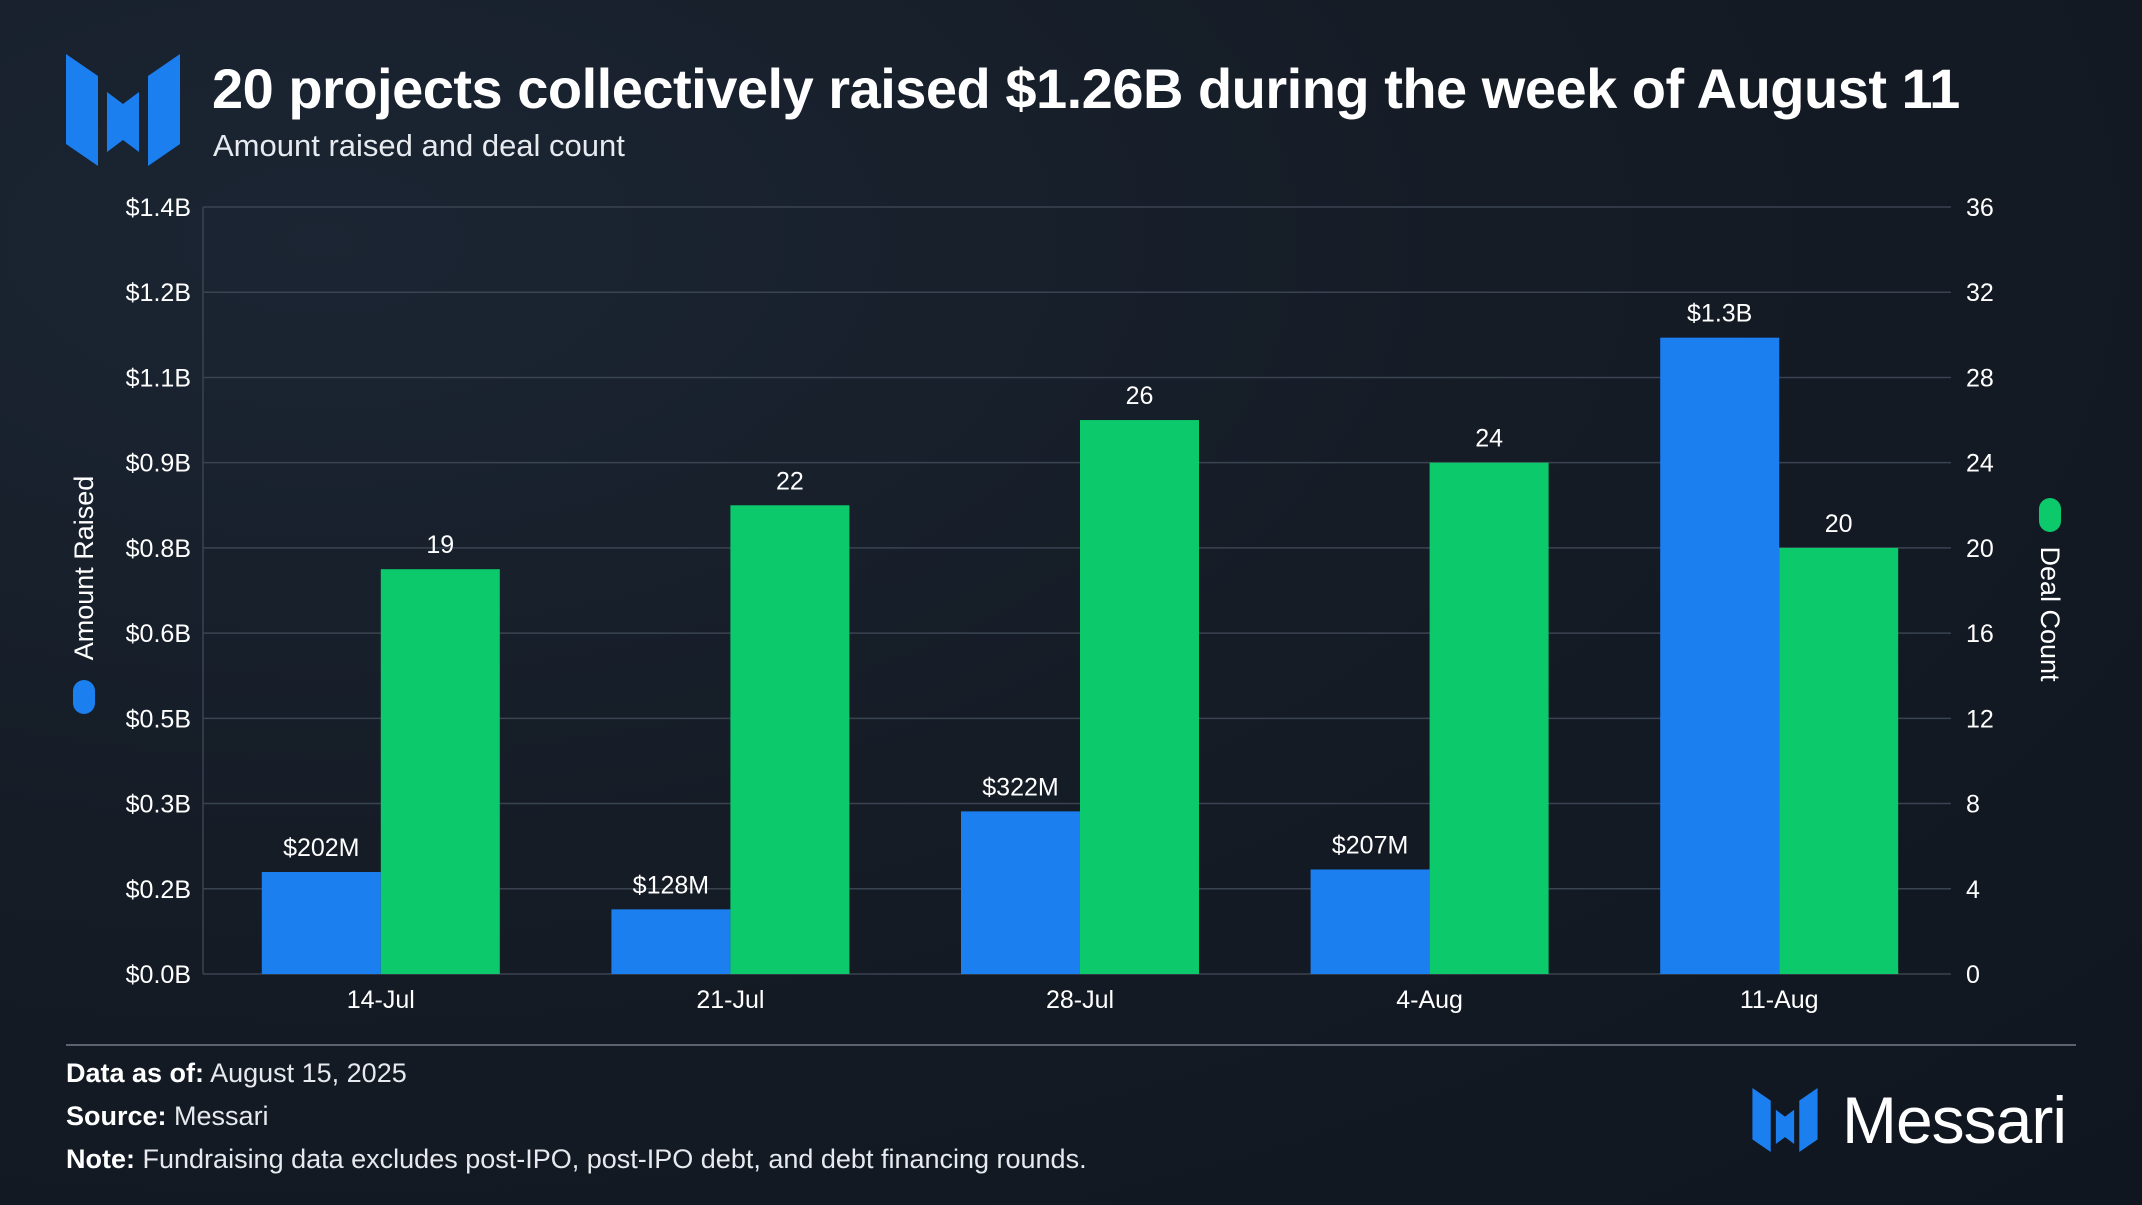 The height and width of the screenshot is (1205, 2142). I want to click on left-axis-tick-label: $1.1B, so click(158, 378).